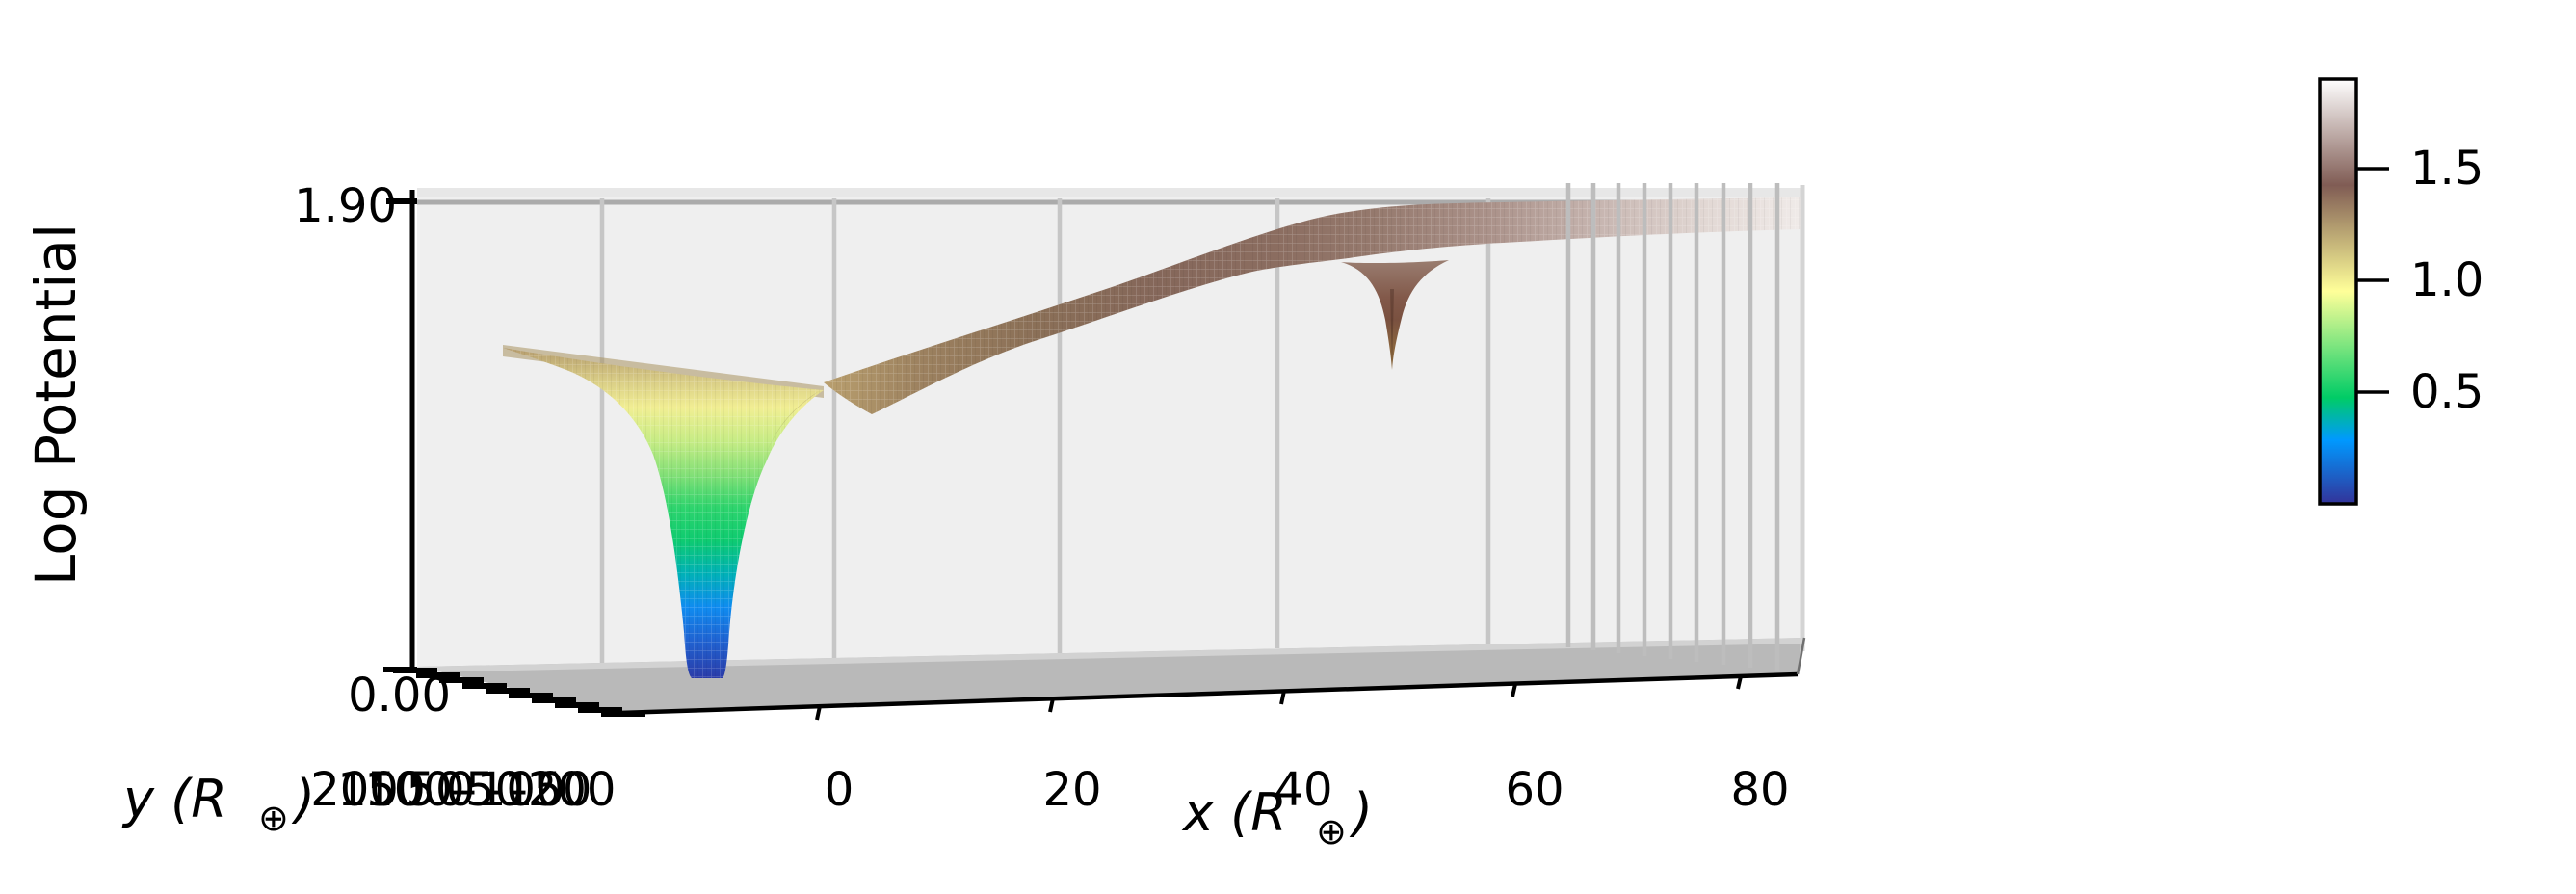 Image resolution: width=2576 pixels, height=894 pixels. I want to click on y-tick-100: 100, so click(409, 790).